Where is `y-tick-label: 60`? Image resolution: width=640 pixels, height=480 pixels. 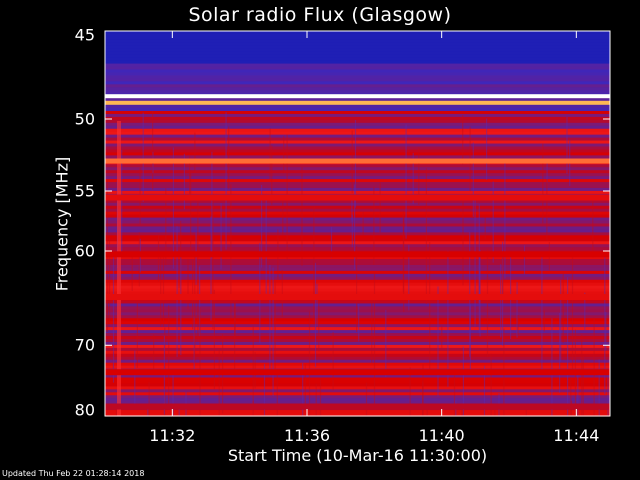 y-tick-label: 60 is located at coordinates (84, 251).